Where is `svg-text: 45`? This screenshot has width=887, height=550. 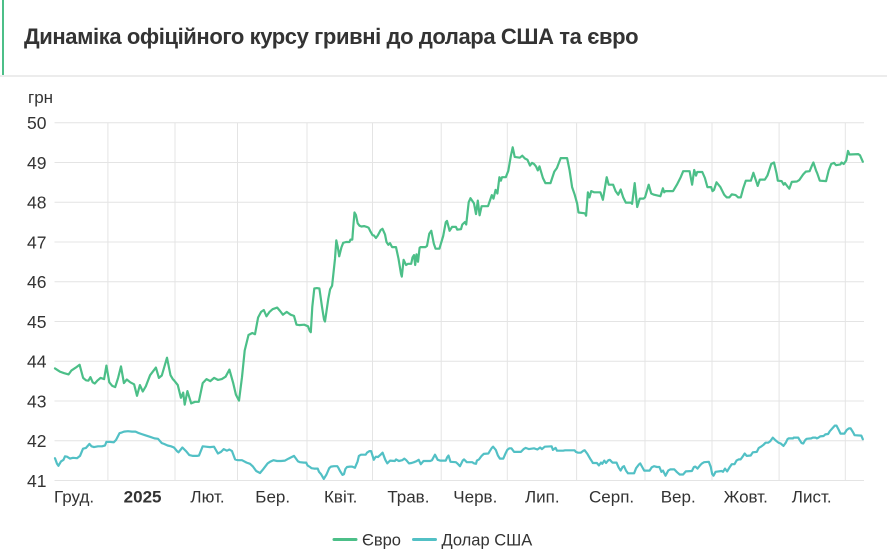
svg-text: 45 is located at coordinates (36, 322).